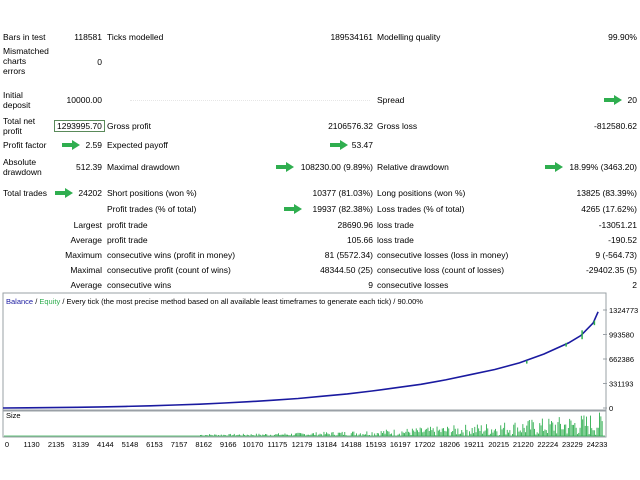 The image size is (640, 480). What do you see at coordinates (252, 444) in the screenshot?
I see `x-tick-label: 10170` at bounding box center [252, 444].